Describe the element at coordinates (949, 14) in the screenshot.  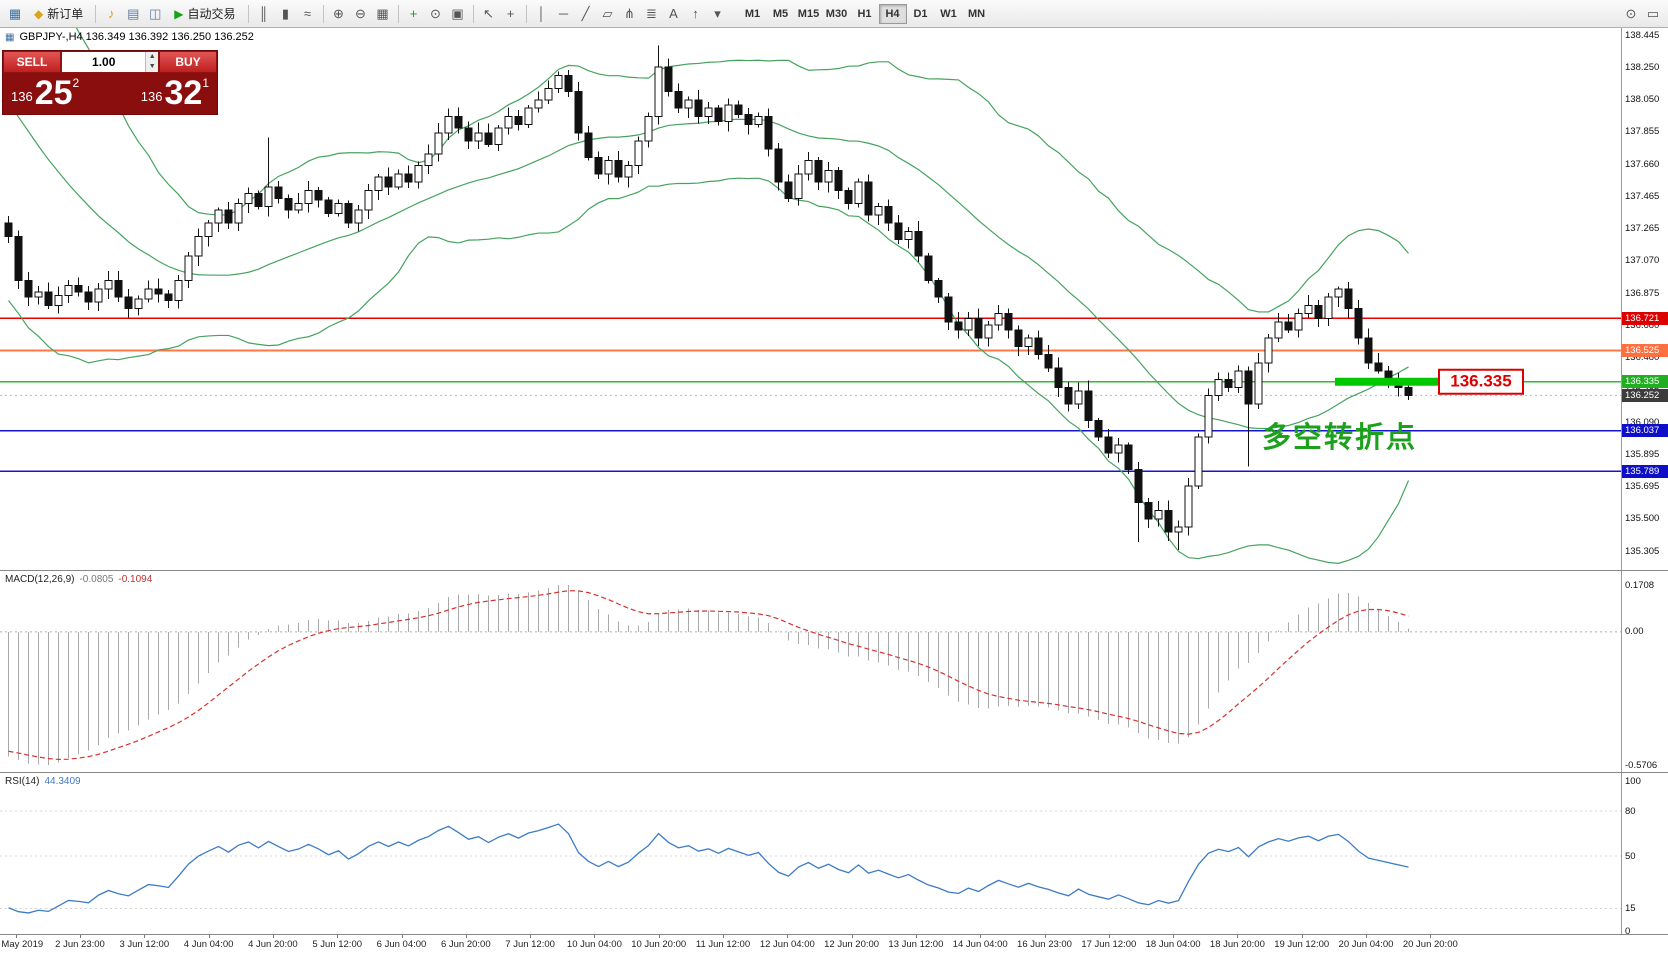
I see `timeframe-w1-button: W1` at that location.